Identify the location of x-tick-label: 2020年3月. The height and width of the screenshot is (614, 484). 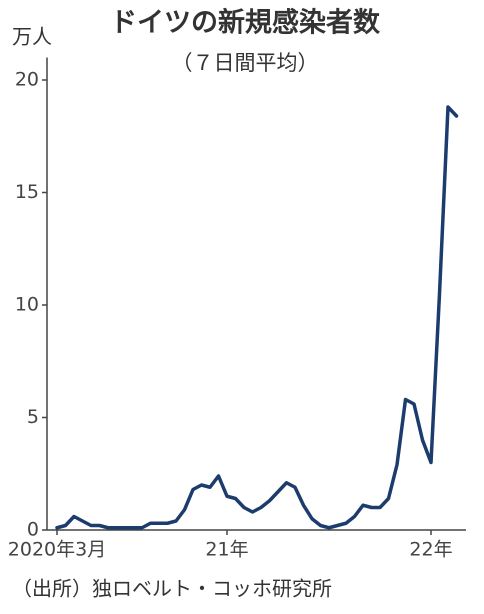
(57, 550).